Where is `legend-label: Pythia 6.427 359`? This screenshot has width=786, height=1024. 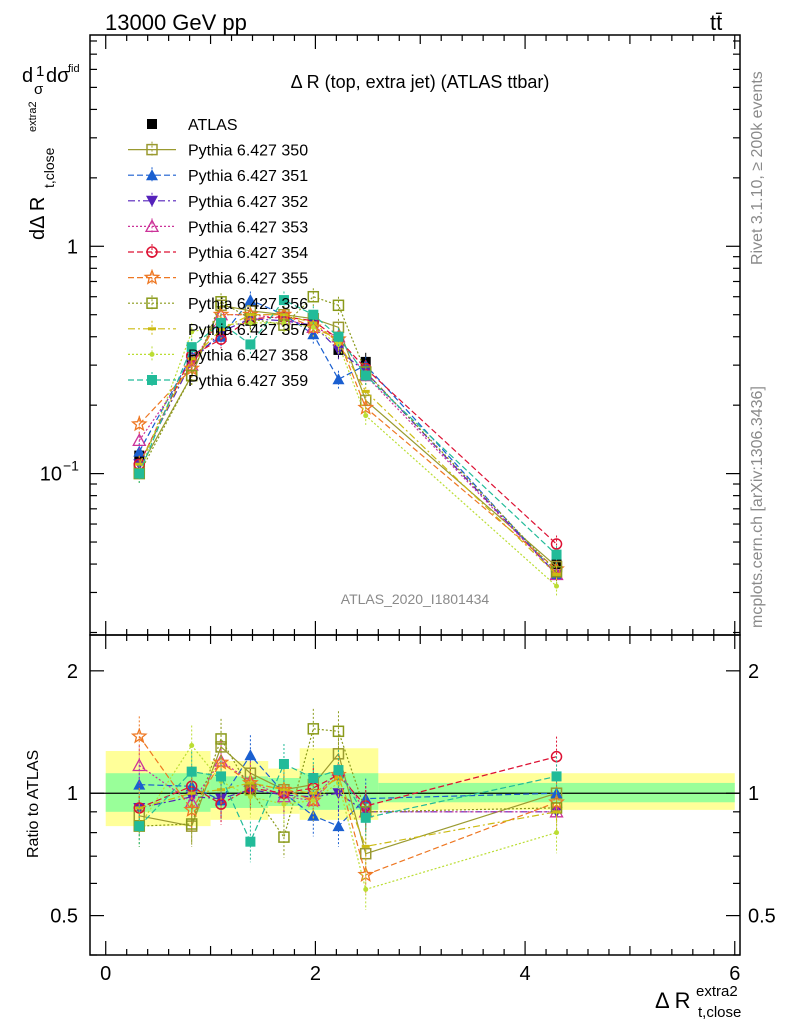
legend-label: Pythia 6.427 359 is located at coordinates (248, 381).